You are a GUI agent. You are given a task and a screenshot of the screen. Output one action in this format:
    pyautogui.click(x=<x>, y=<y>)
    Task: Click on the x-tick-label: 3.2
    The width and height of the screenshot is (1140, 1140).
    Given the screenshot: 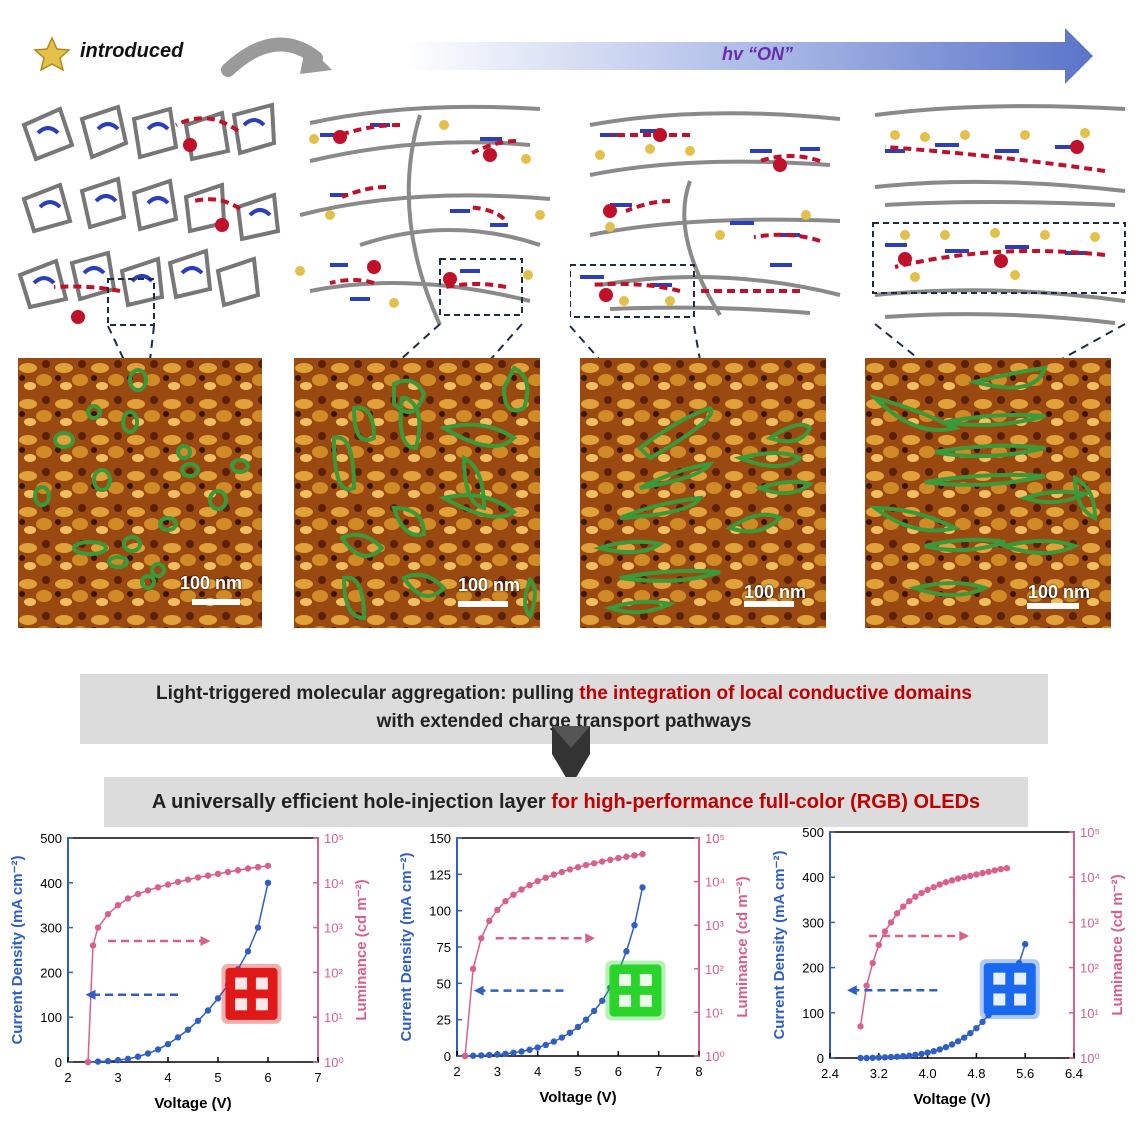 What is the action you would take?
    pyautogui.click(x=879, y=1073)
    